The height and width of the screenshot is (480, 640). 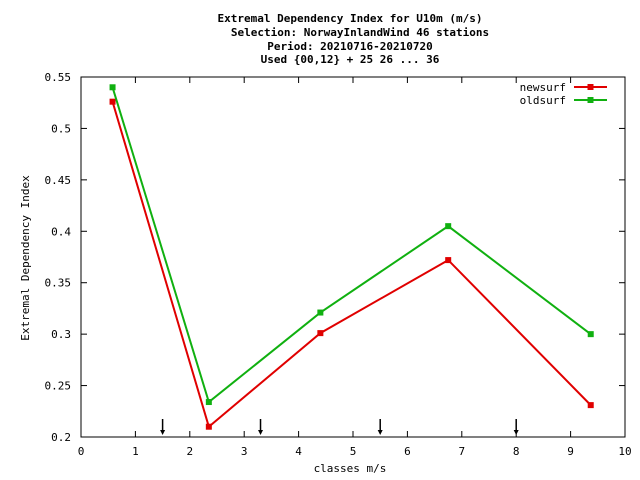 I want to click on class-limit-arrows, so click(x=339, y=427).